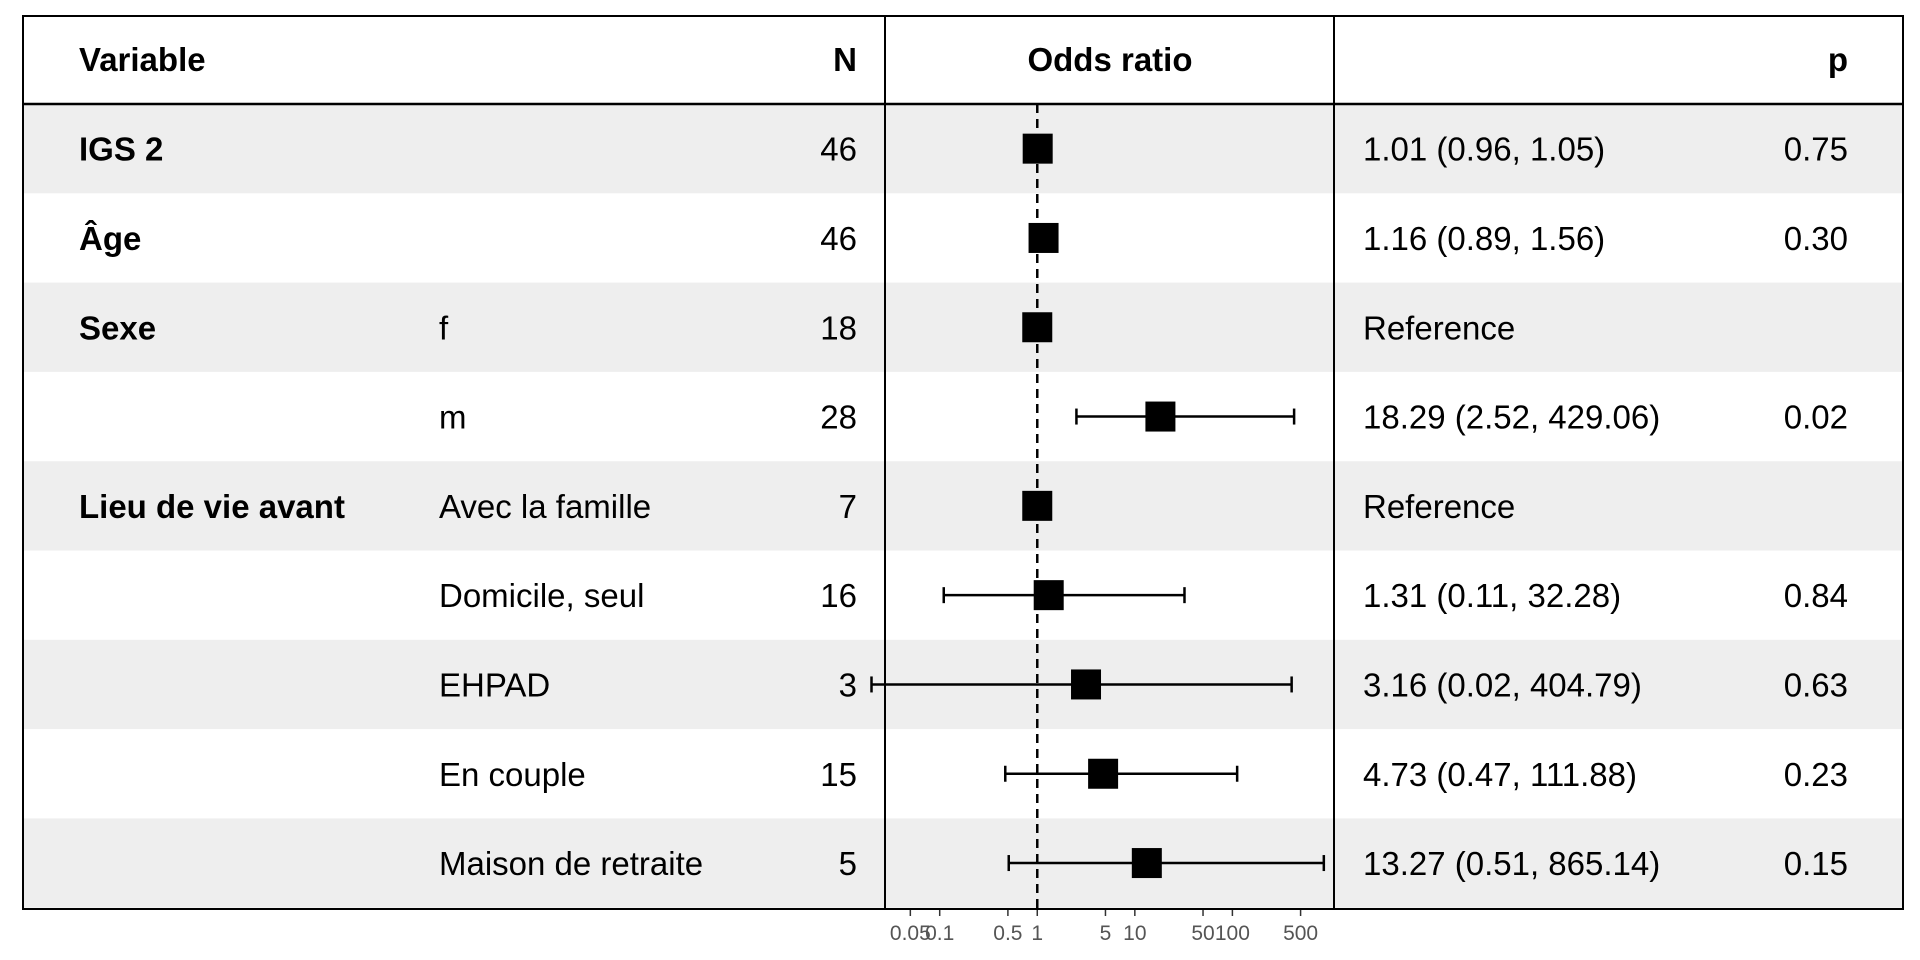  Describe the element at coordinates (1511, 417) in the screenshot. I see `cell-estimate: 18.29 (2.52, 429.06)` at that location.